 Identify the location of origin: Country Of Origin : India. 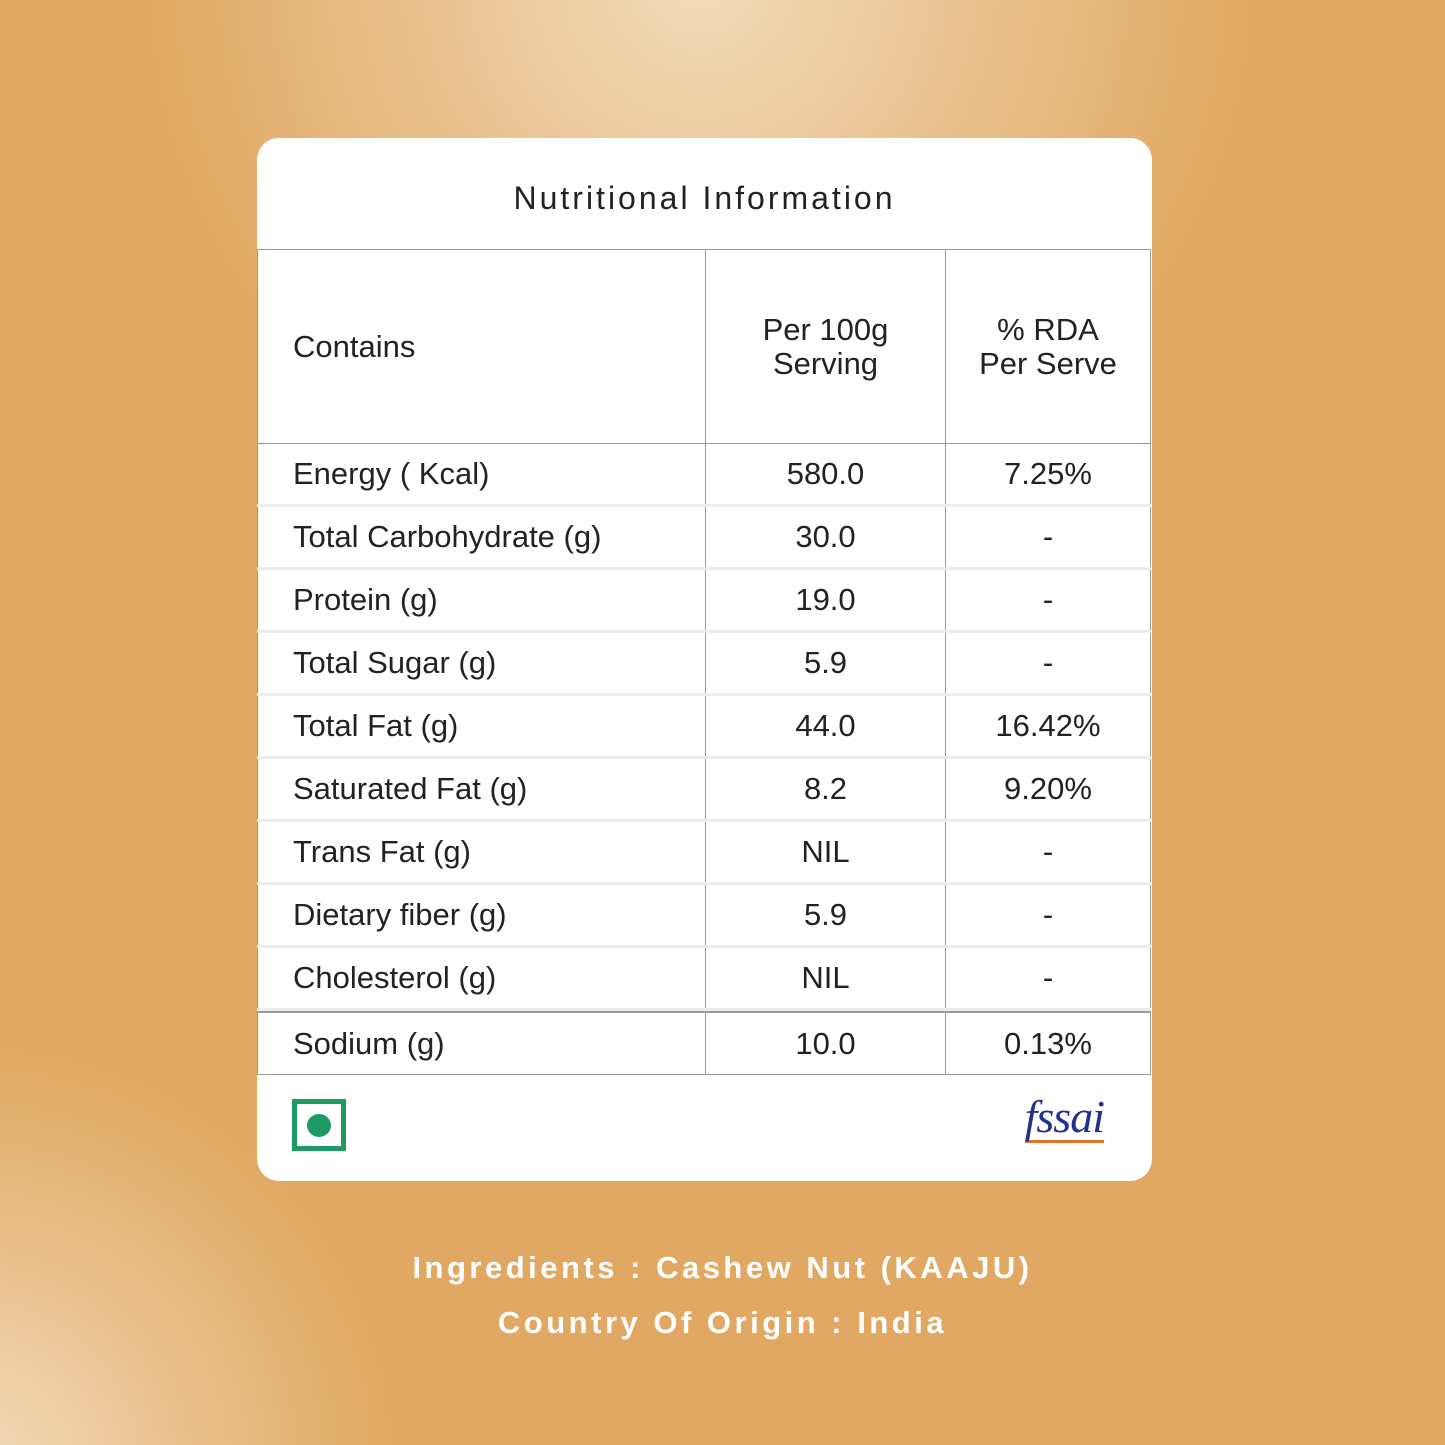
(722, 1322).